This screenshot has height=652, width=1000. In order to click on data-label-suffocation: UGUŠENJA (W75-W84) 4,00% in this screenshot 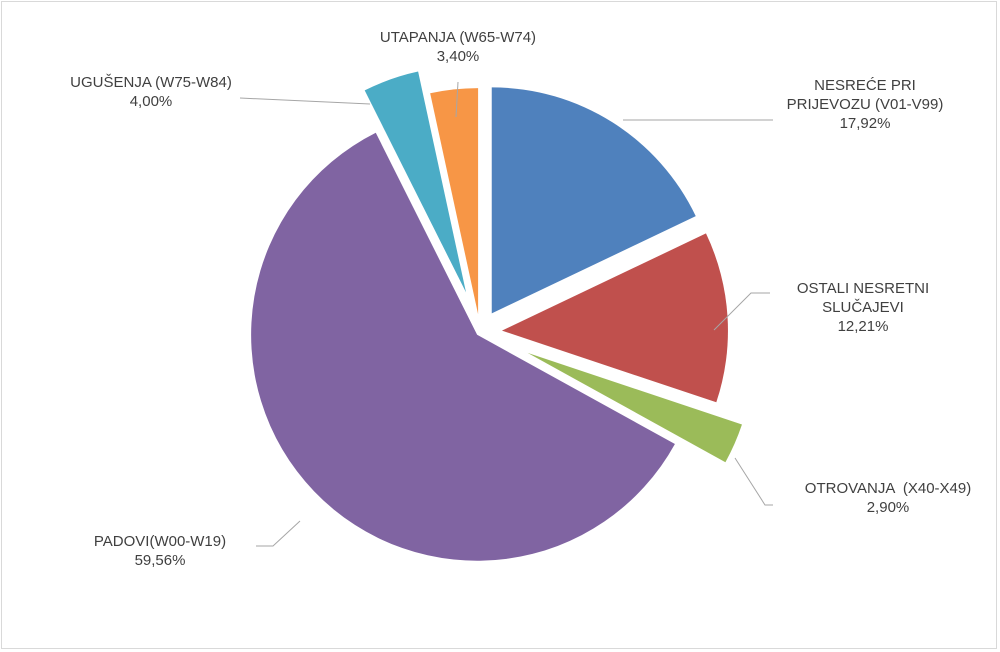, I will do `click(151, 92)`.